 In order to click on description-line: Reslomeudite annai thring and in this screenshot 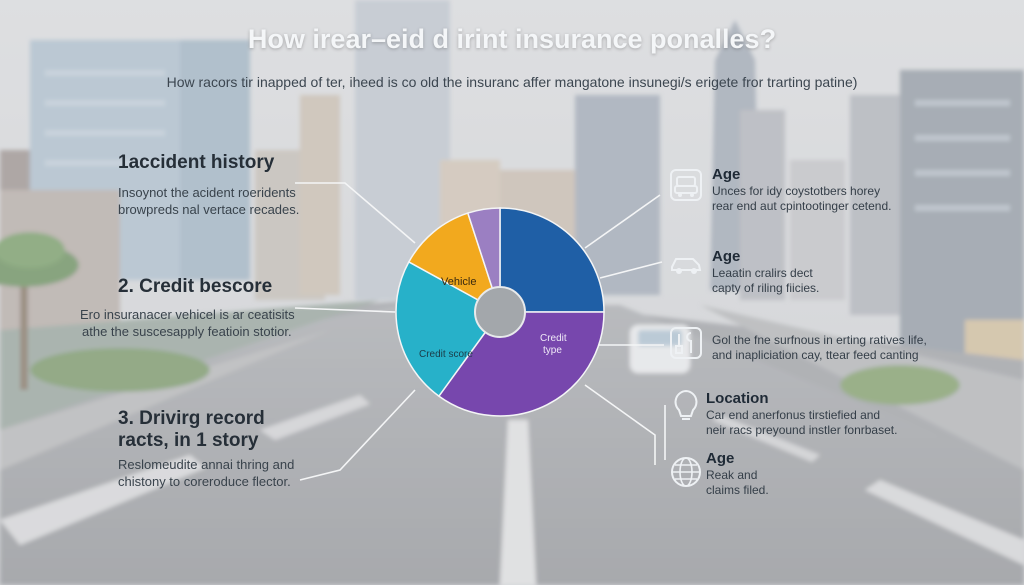, I will do `click(206, 464)`.